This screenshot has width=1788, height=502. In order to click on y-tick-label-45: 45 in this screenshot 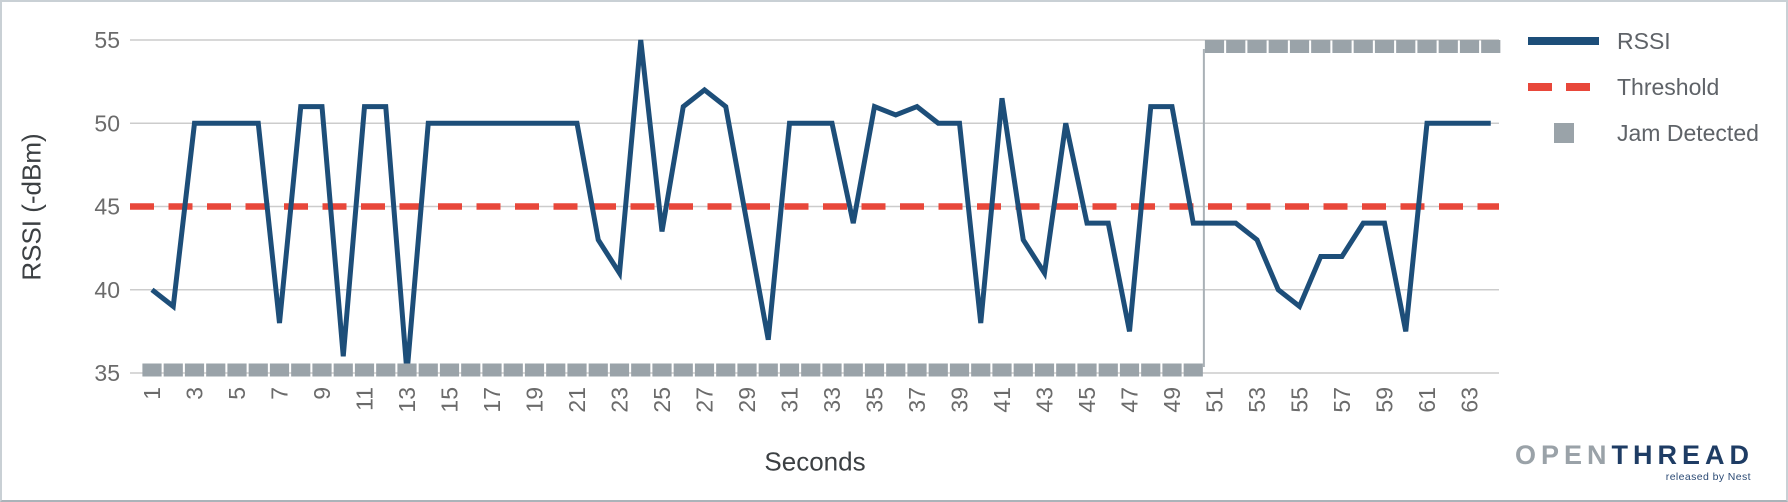, I will do `click(107, 207)`.